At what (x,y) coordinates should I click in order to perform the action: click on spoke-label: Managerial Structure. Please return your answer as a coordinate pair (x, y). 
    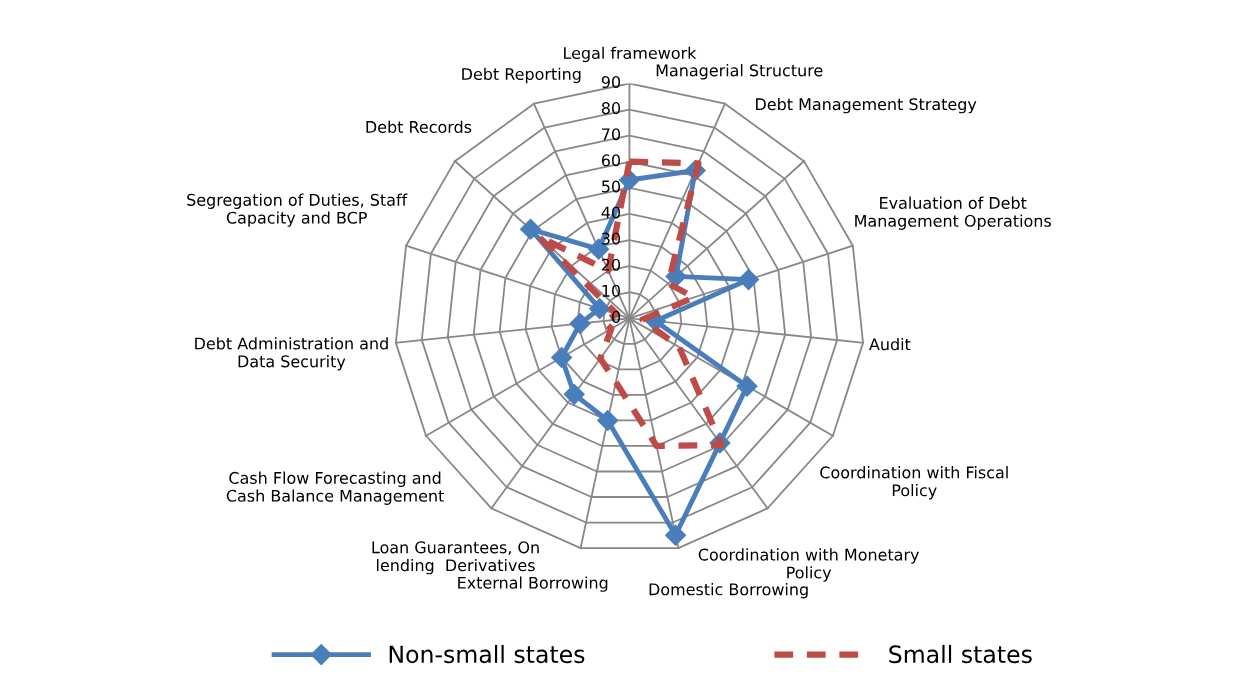
    Looking at the image, I should click on (739, 72).